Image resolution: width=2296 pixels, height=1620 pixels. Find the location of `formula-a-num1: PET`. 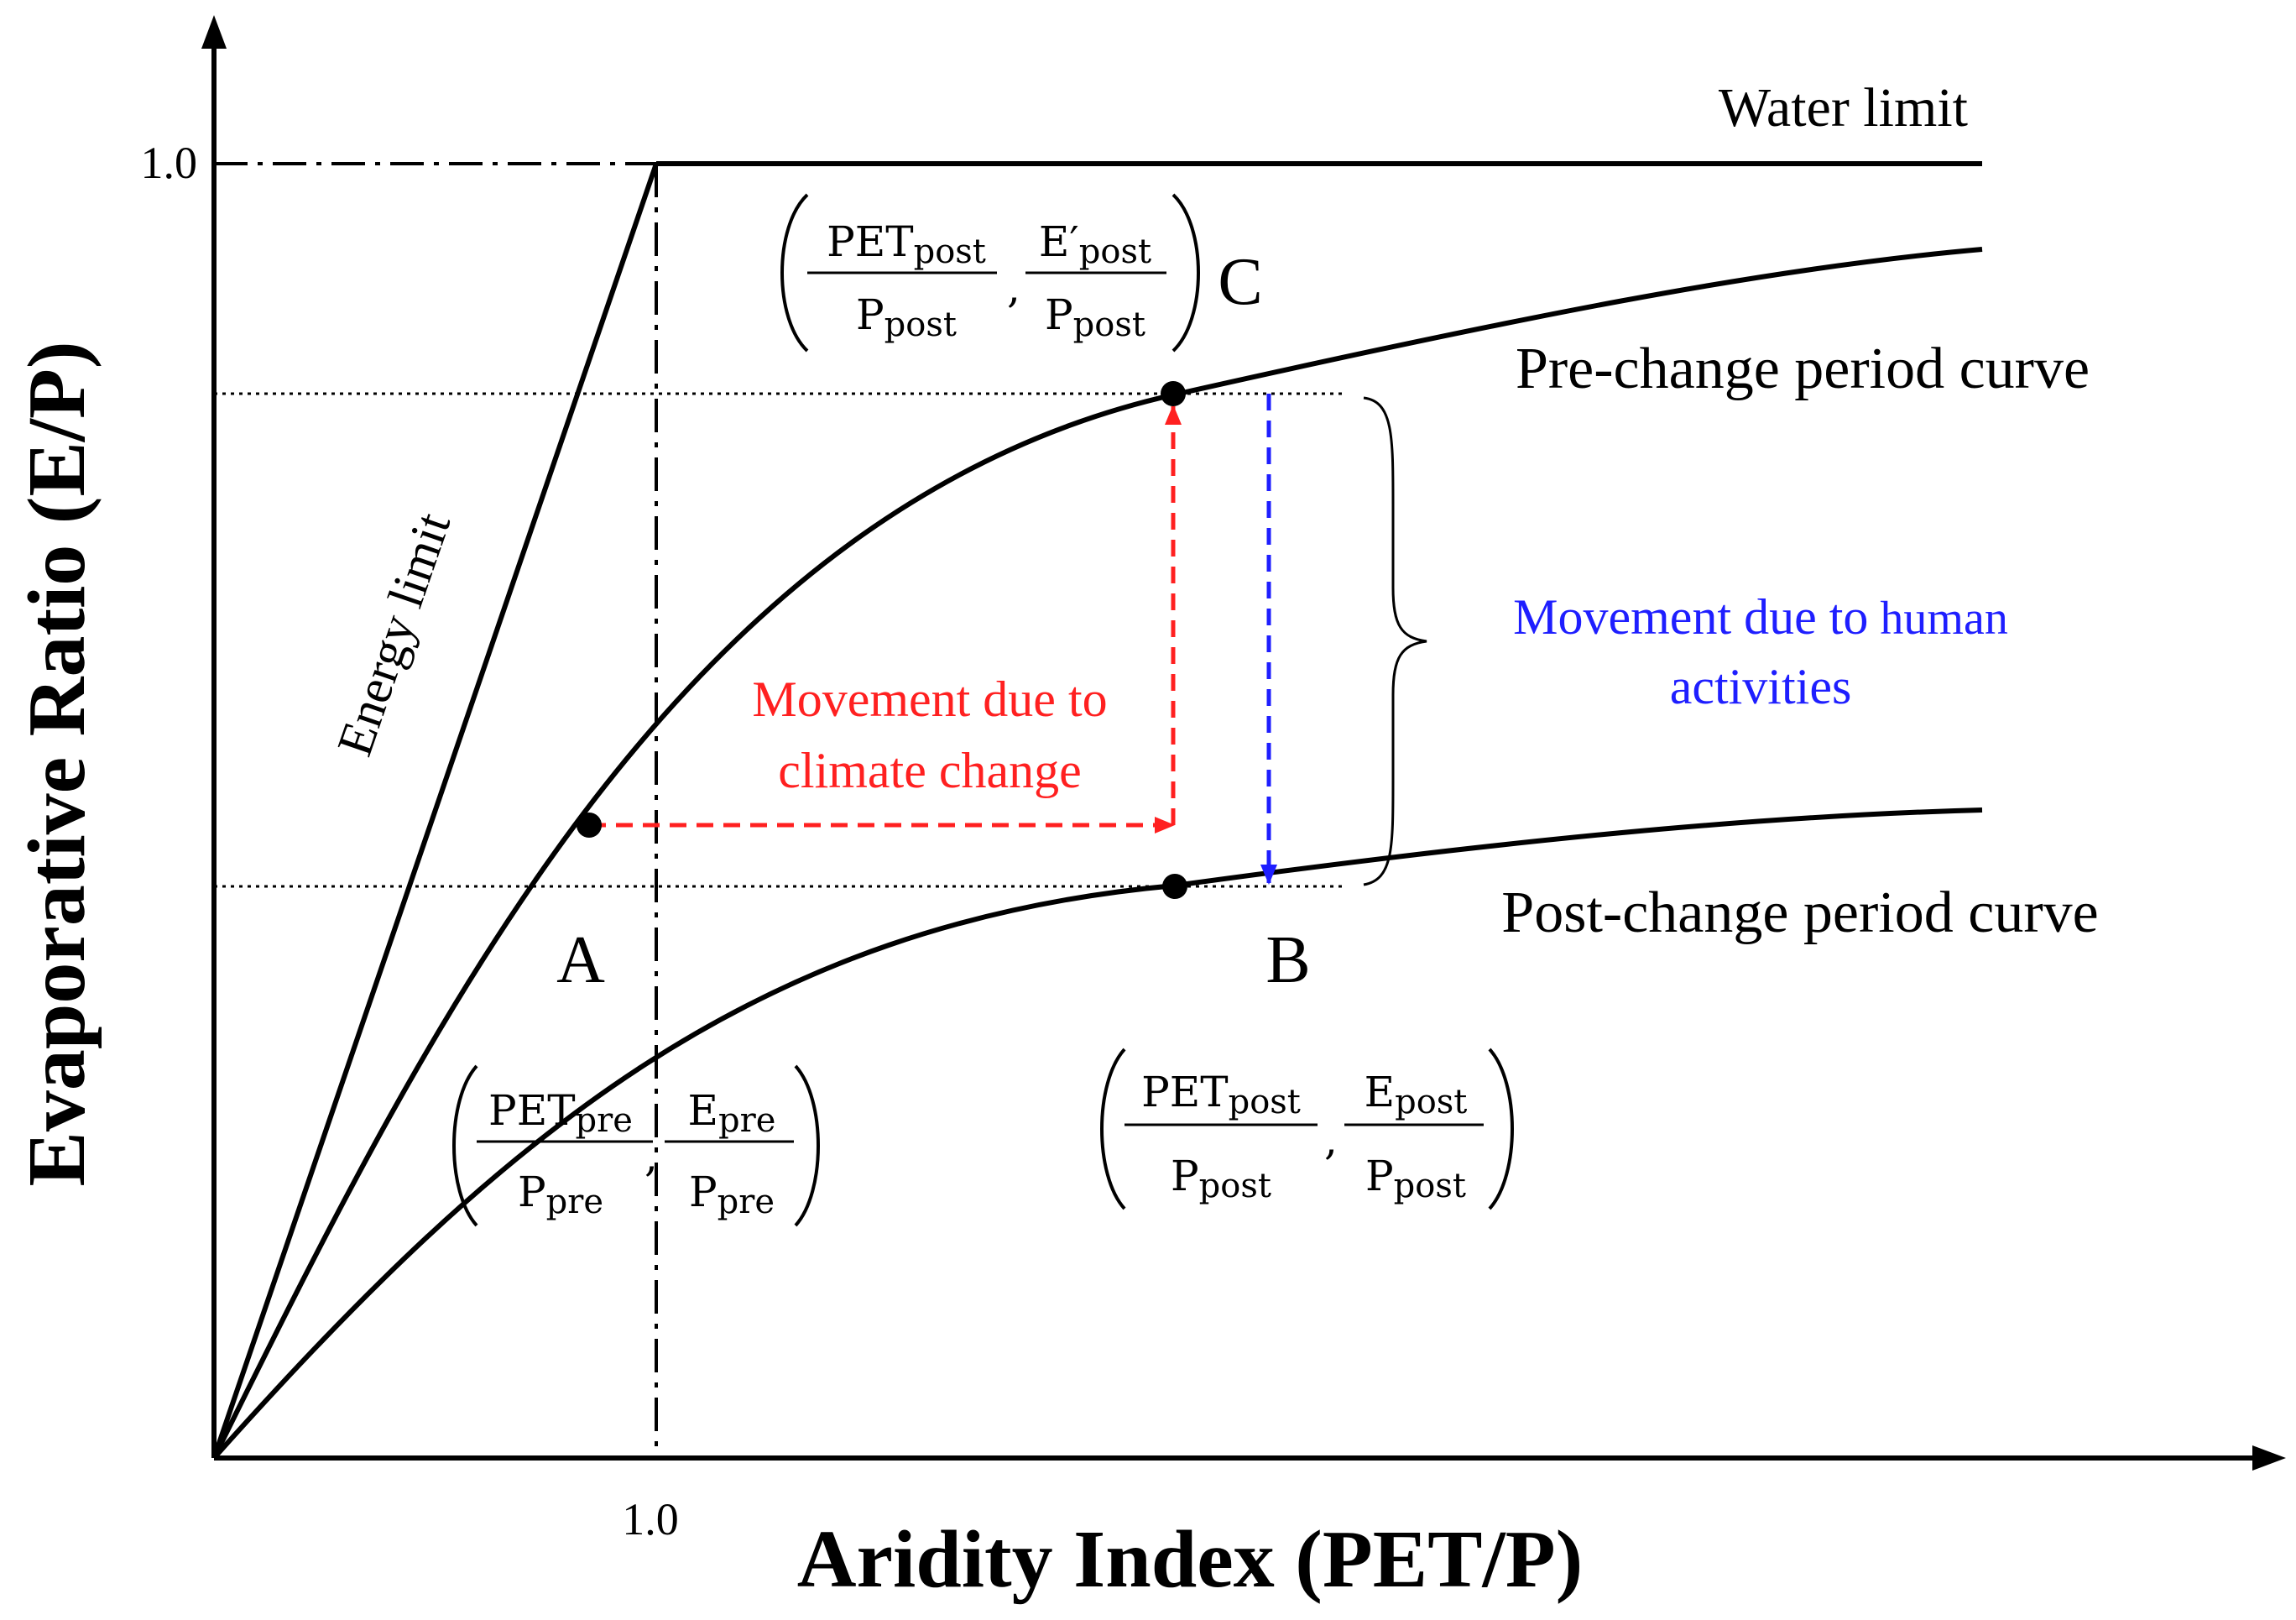

formula-a-num1: PET is located at coordinates (532, 1110).